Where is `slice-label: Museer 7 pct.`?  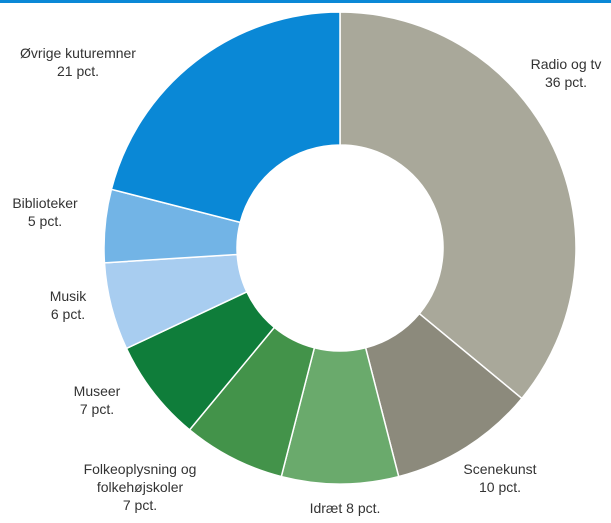
slice-label: Museer 7 pct. is located at coordinates (97, 400).